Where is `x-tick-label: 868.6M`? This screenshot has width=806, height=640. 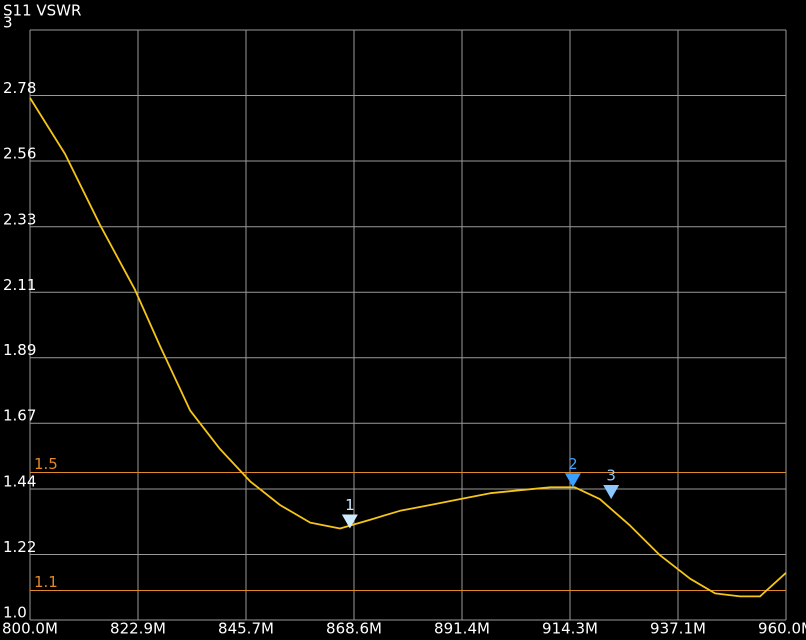 x-tick-label: 868.6M is located at coordinates (354, 629).